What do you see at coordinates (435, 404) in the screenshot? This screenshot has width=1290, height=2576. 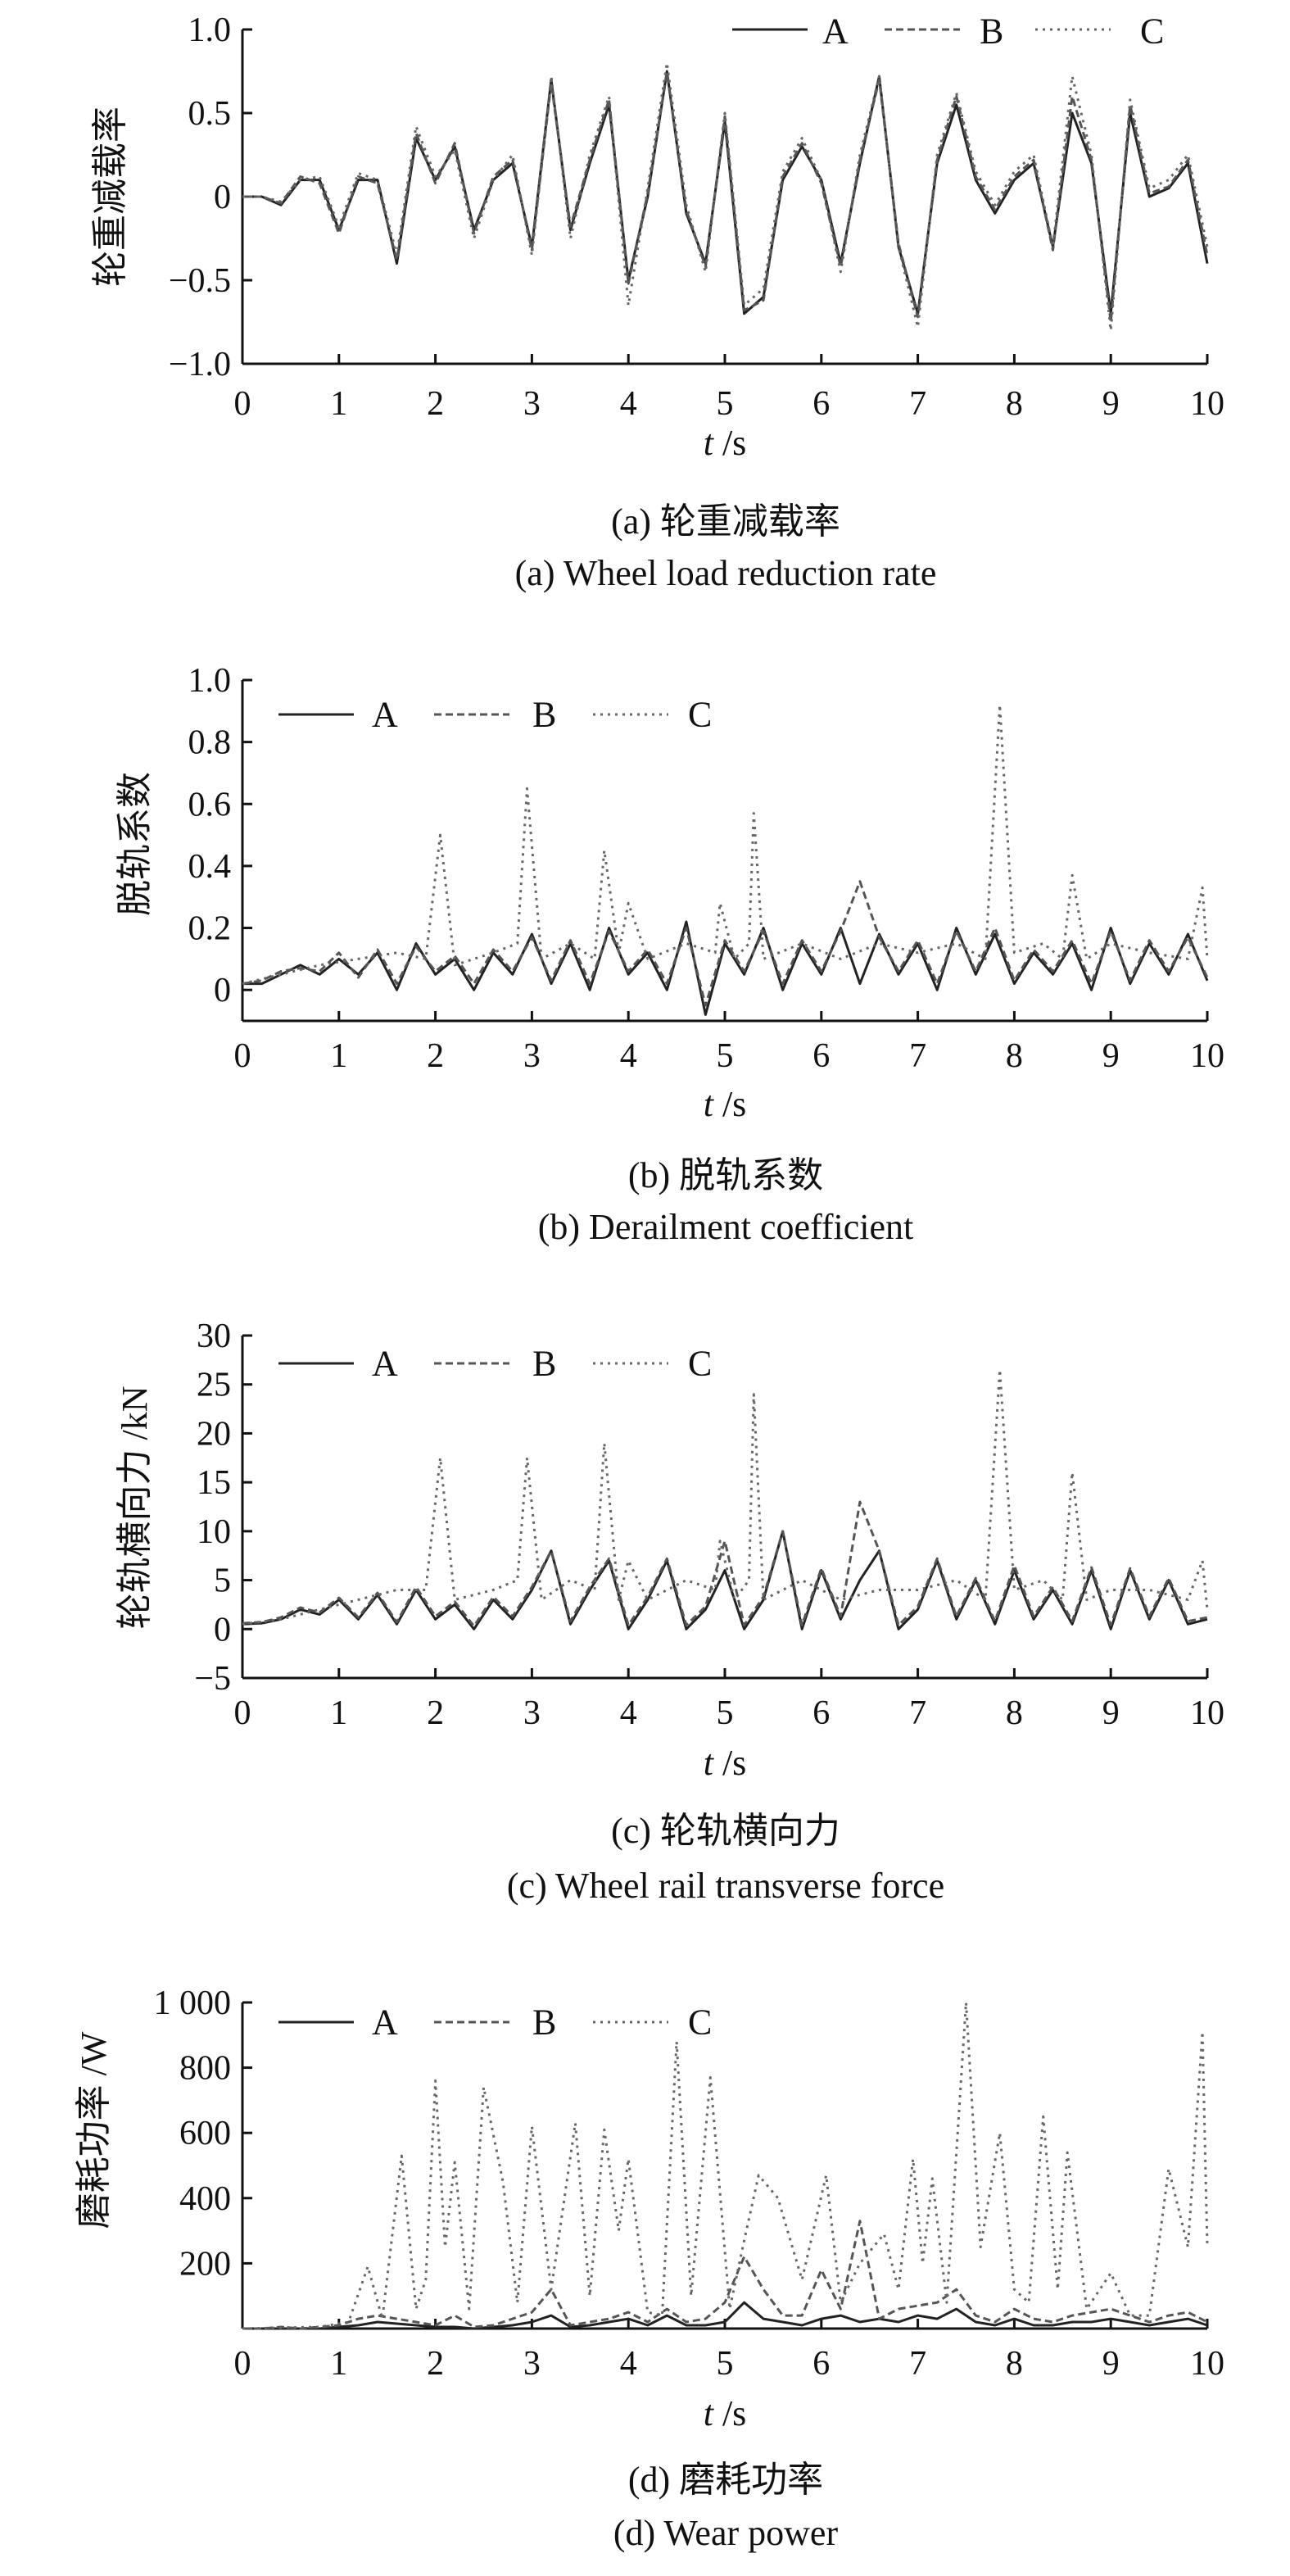 I see `chart-a-x-tick-label: 2` at bounding box center [435, 404].